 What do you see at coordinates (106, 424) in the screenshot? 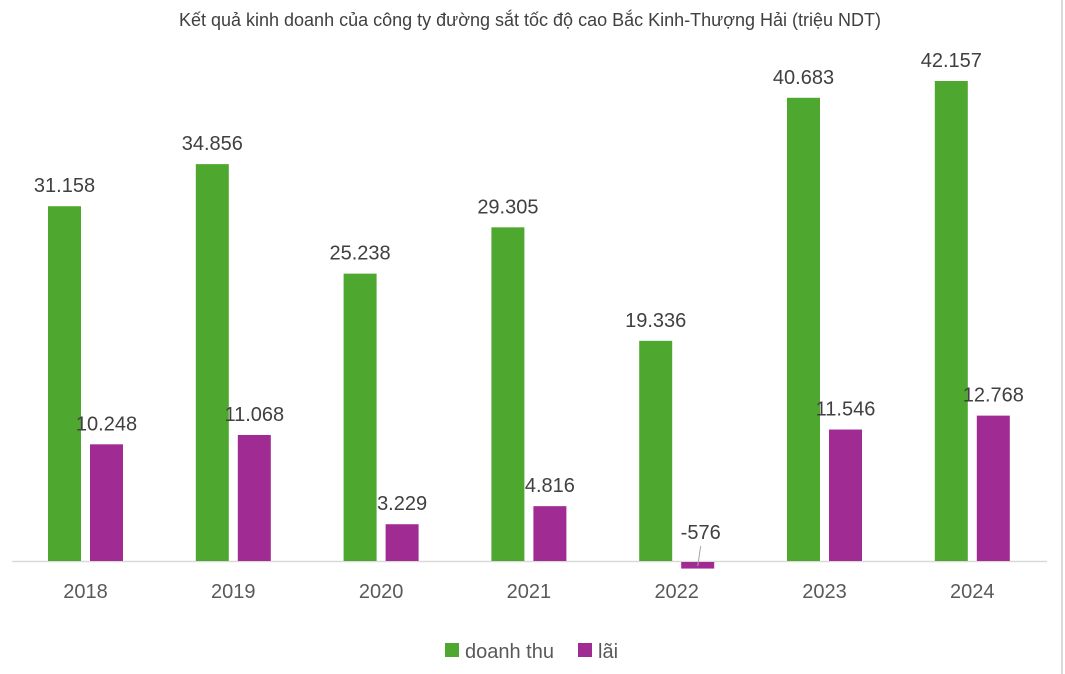
I see `data-label-lai-2018: 10.248` at bounding box center [106, 424].